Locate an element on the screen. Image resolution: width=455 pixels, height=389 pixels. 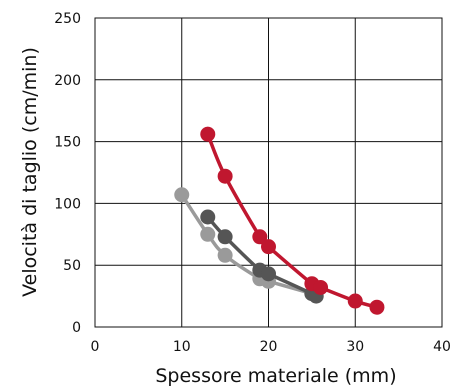
x-axis-label: Spessore materiale (mm) is located at coordinates (275, 376).